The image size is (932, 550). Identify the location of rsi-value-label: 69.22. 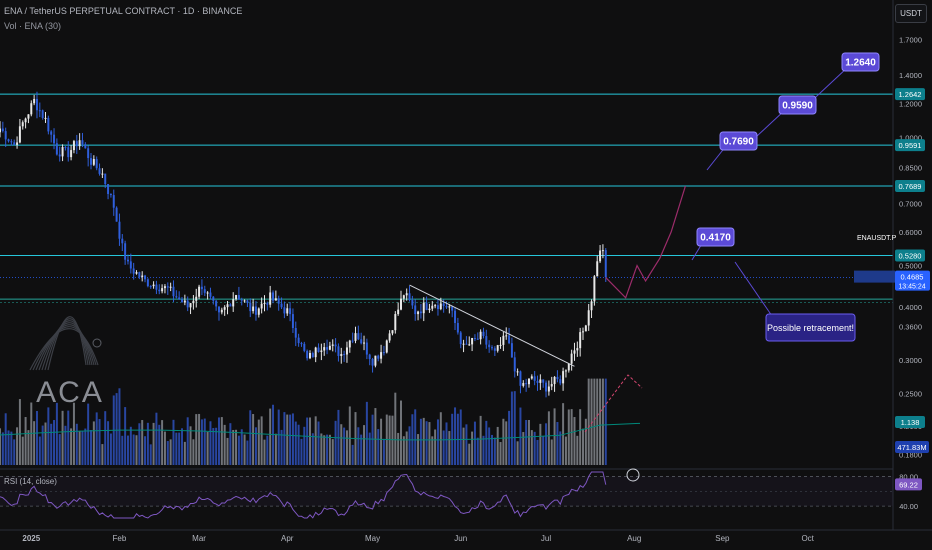
(908, 484).